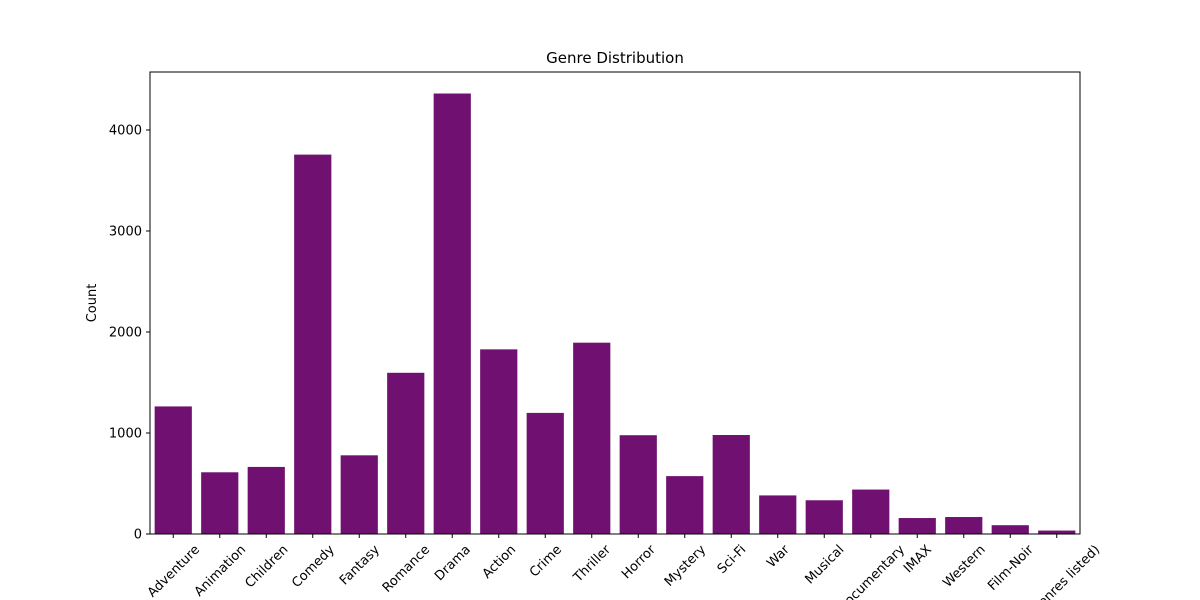 The image size is (1200, 600). I want to click on x-tick-label: Horror, so click(639, 562).